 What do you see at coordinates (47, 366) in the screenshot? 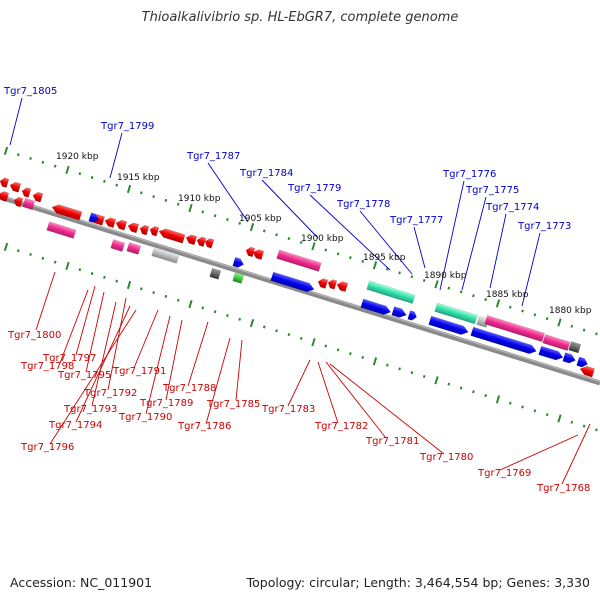
I see `gene-label: Tgr7_1798` at bounding box center [47, 366].